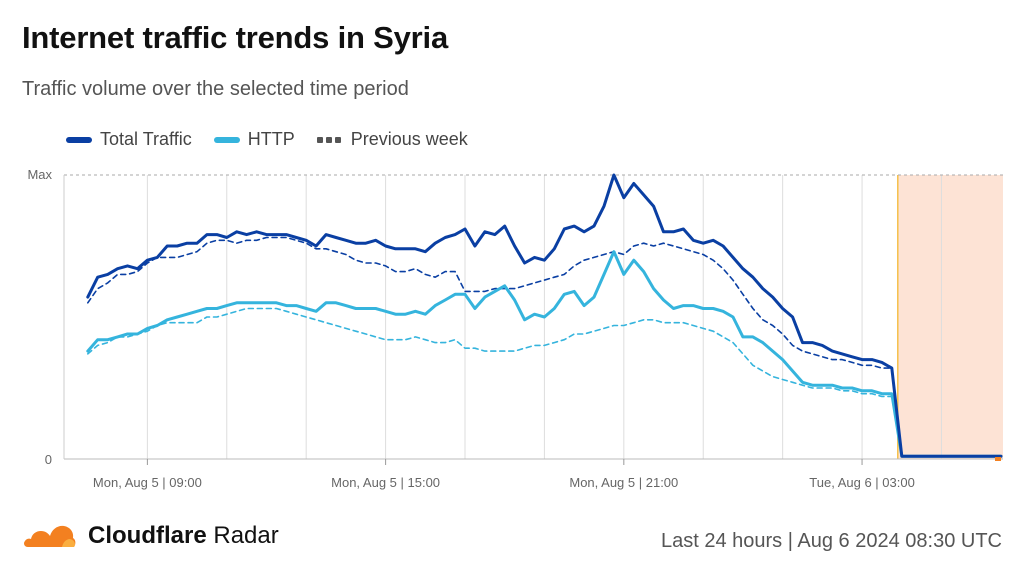 The width and height of the screenshot is (1024, 576). I want to click on cloudflare-logo-icon, so click(49, 537).